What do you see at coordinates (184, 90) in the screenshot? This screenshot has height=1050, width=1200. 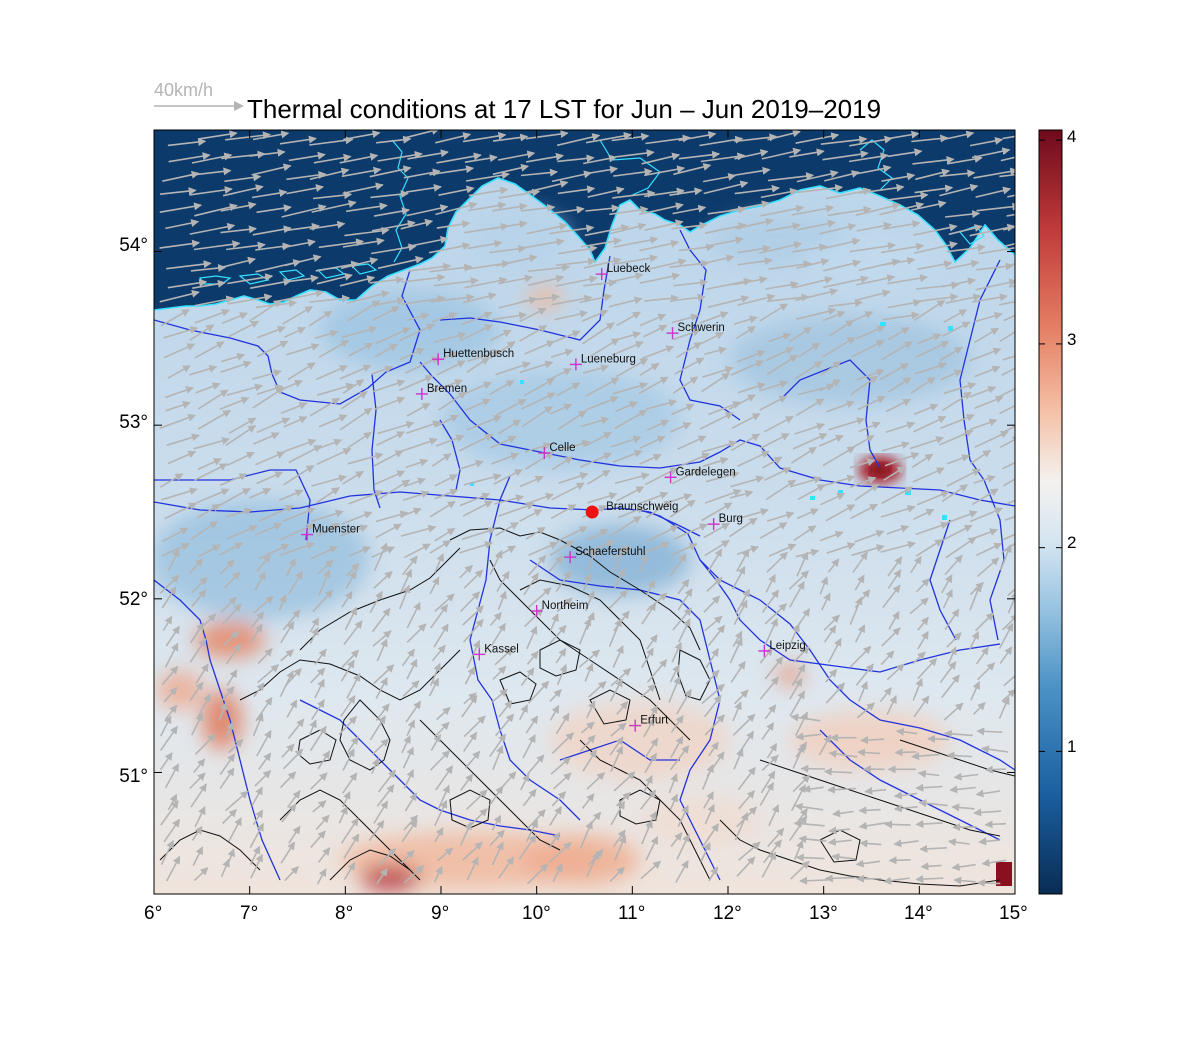 I see `wind-reference-label: 40km/h` at bounding box center [184, 90].